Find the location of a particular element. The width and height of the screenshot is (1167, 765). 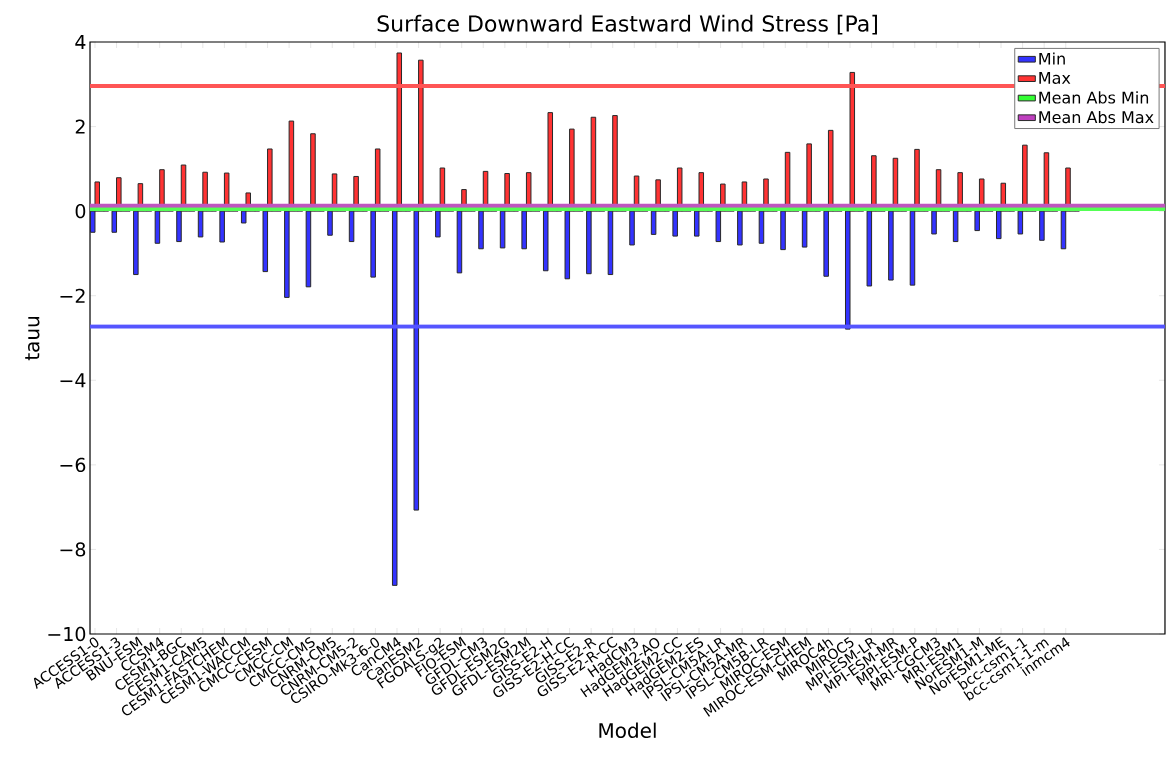

y-tick-label: −4 is located at coordinates (73, 380).